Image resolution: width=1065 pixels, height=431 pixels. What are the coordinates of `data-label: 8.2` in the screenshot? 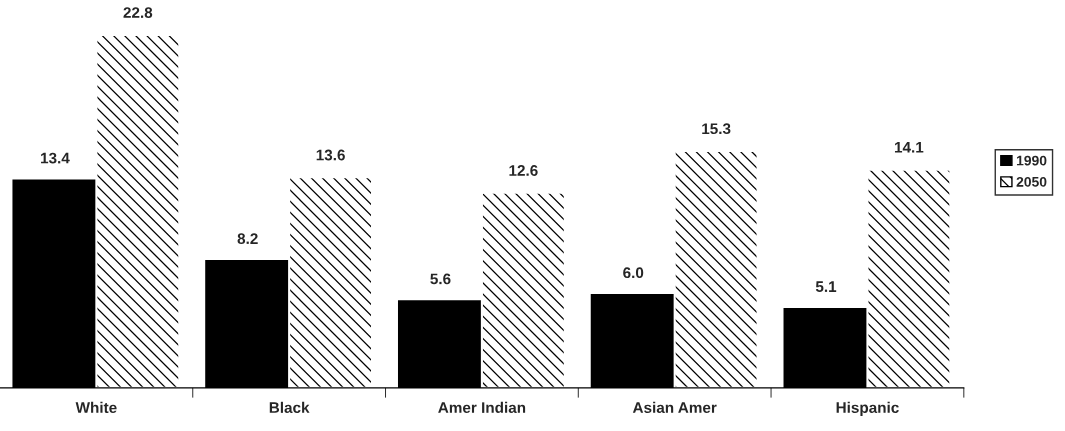 It's located at (247, 239).